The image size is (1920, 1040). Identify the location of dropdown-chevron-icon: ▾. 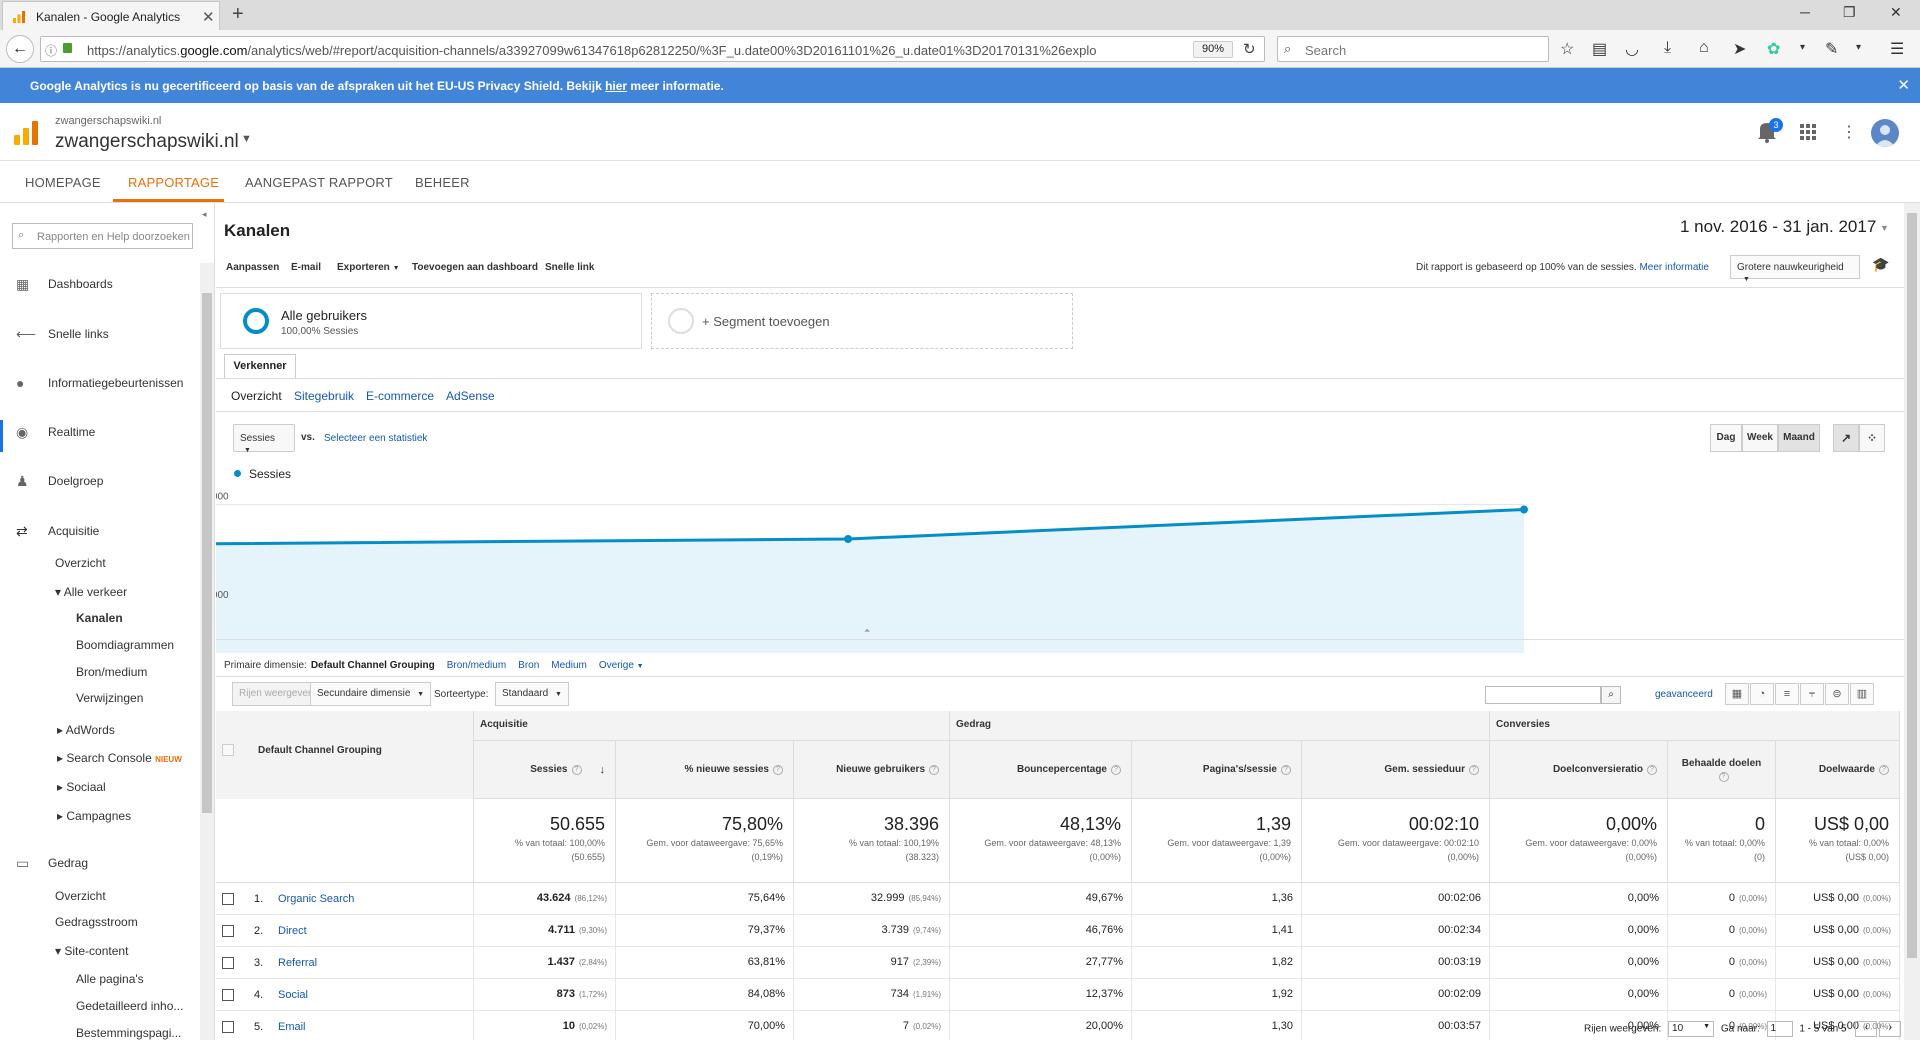
(1803, 47).